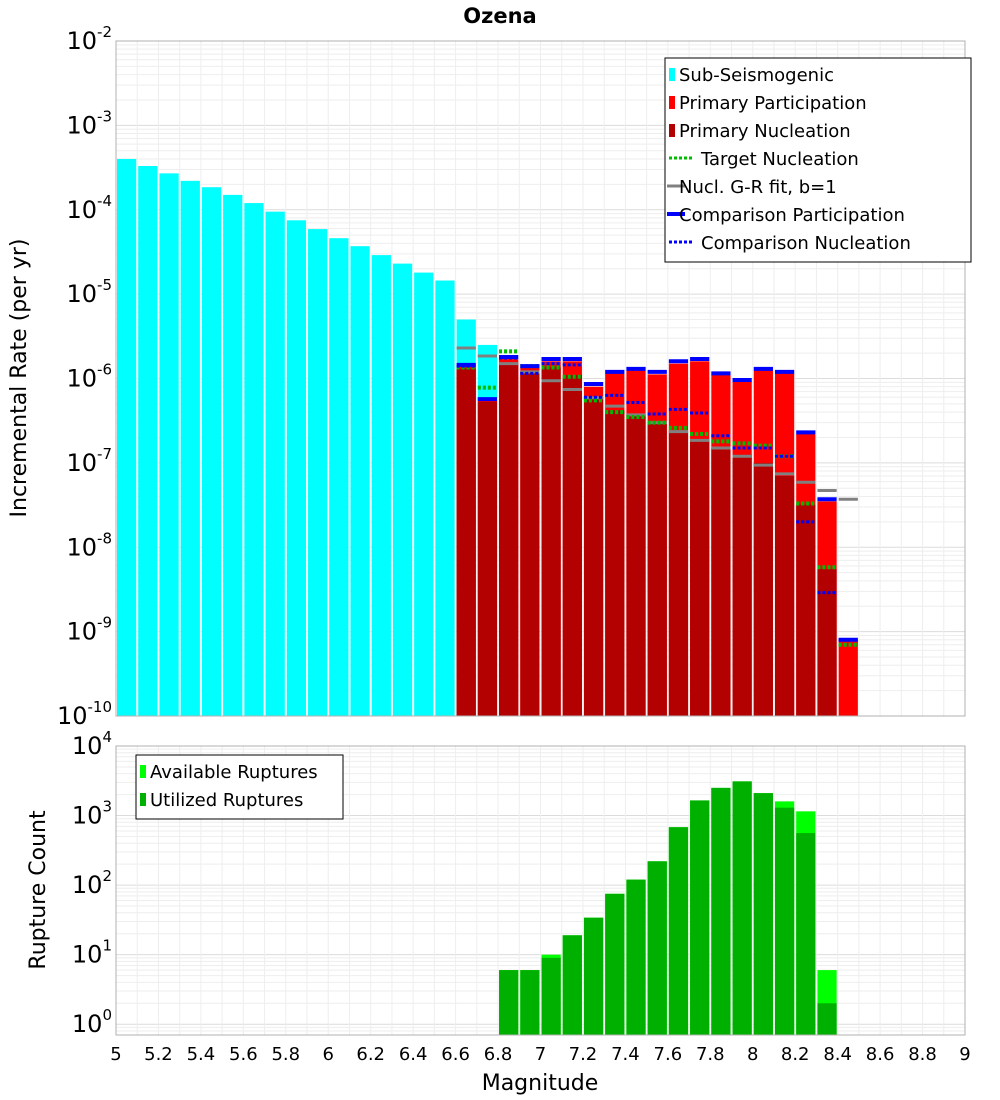  Describe the element at coordinates (38, 890) in the screenshot. I see `bottom-y-axis-label: Rupture Count` at that location.